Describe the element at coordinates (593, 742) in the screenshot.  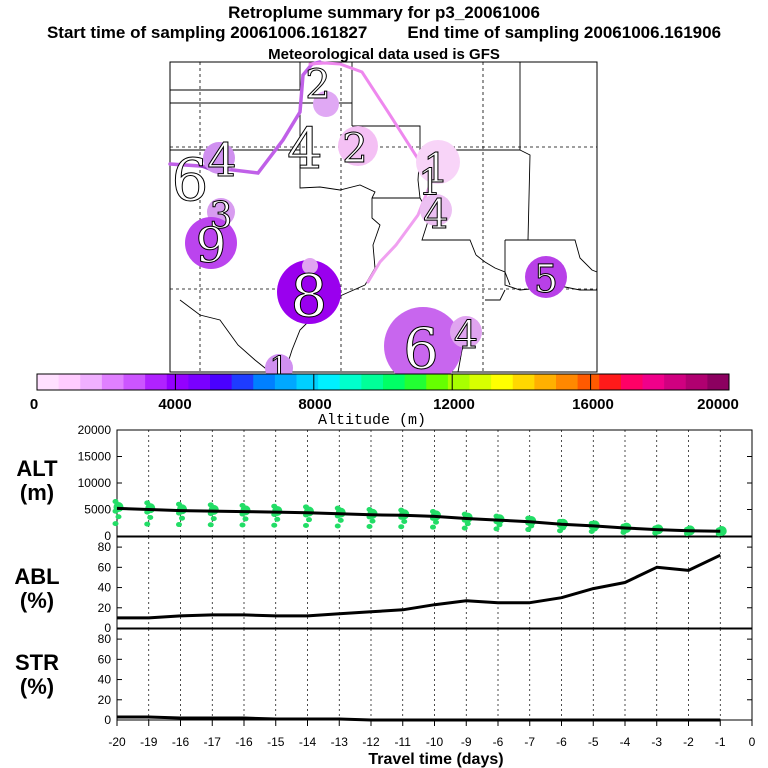
I see `x-tick-label: -5` at that location.